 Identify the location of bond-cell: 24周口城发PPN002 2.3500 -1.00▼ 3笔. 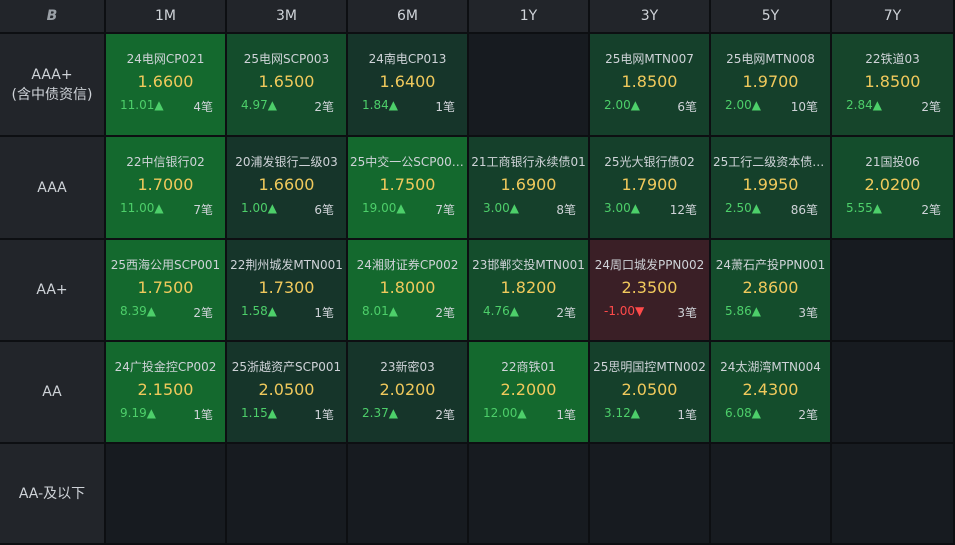
(650, 291).